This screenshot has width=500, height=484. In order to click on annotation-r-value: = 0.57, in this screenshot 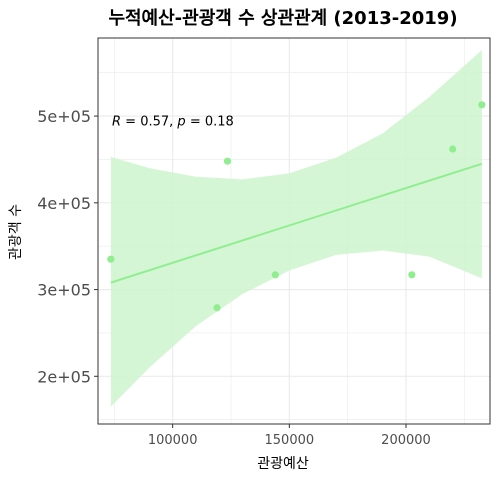, I will do `click(149, 121)`.